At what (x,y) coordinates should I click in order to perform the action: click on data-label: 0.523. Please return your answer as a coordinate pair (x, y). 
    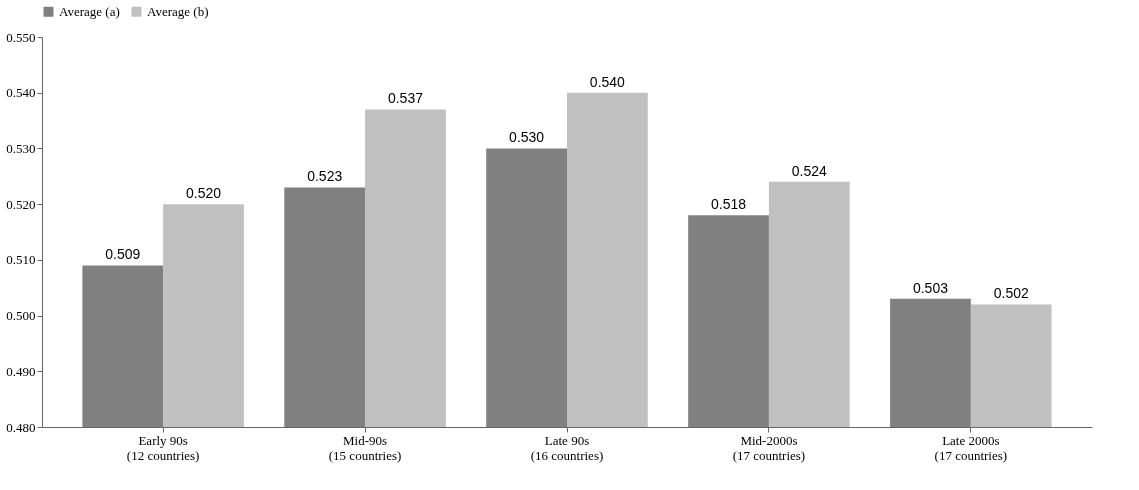
    Looking at the image, I should click on (325, 176).